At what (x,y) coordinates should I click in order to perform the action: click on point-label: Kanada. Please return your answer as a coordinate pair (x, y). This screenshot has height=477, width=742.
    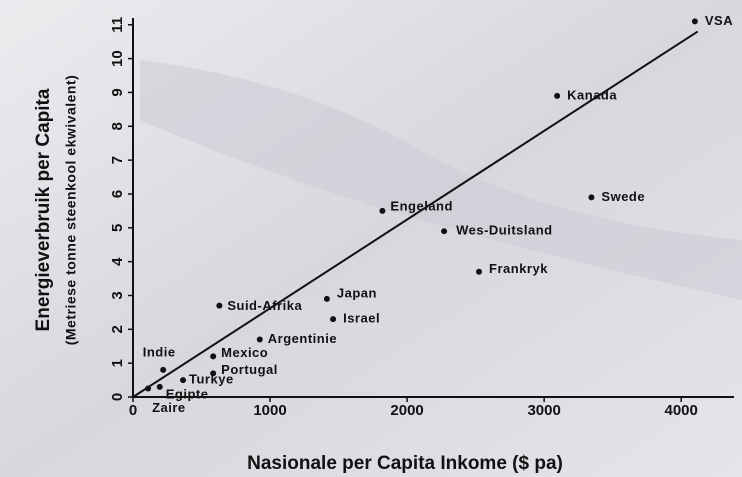
    Looking at the image, I should click on (592, 94).